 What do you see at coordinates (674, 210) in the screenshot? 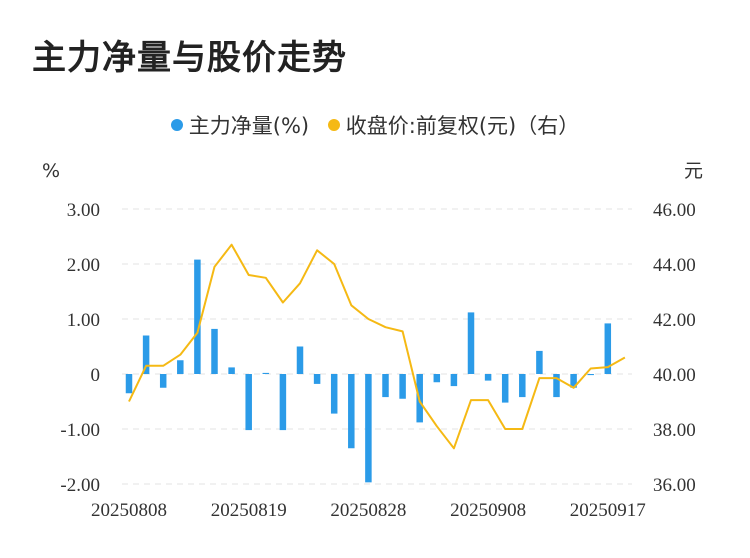
I see `y-right-tick-label: 46.00` at bounding box center [674, 210].